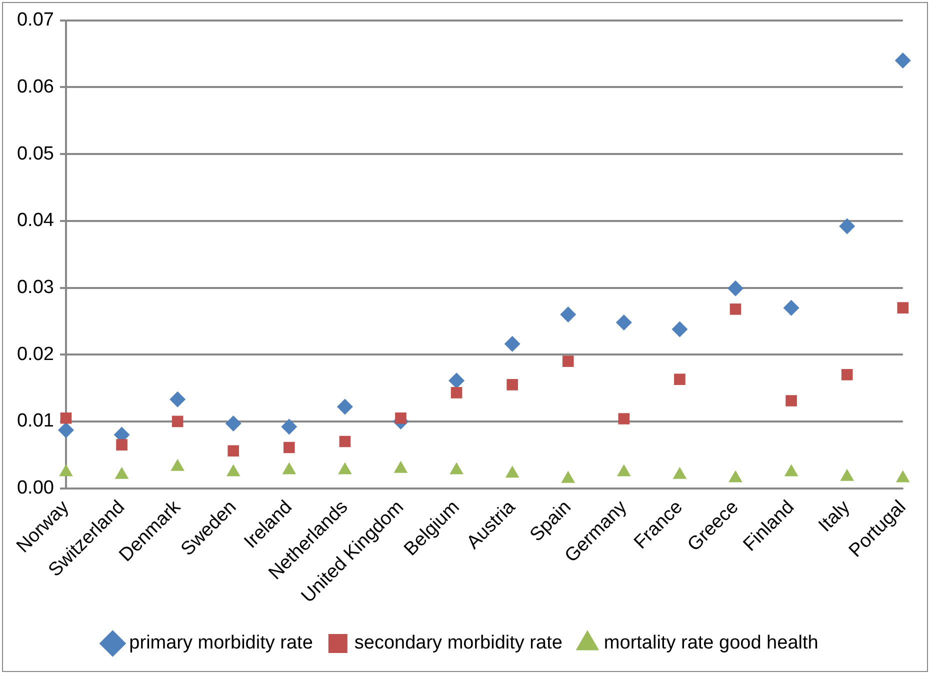  I want to click on y-tick-label: 0.07, so click(35, 20).